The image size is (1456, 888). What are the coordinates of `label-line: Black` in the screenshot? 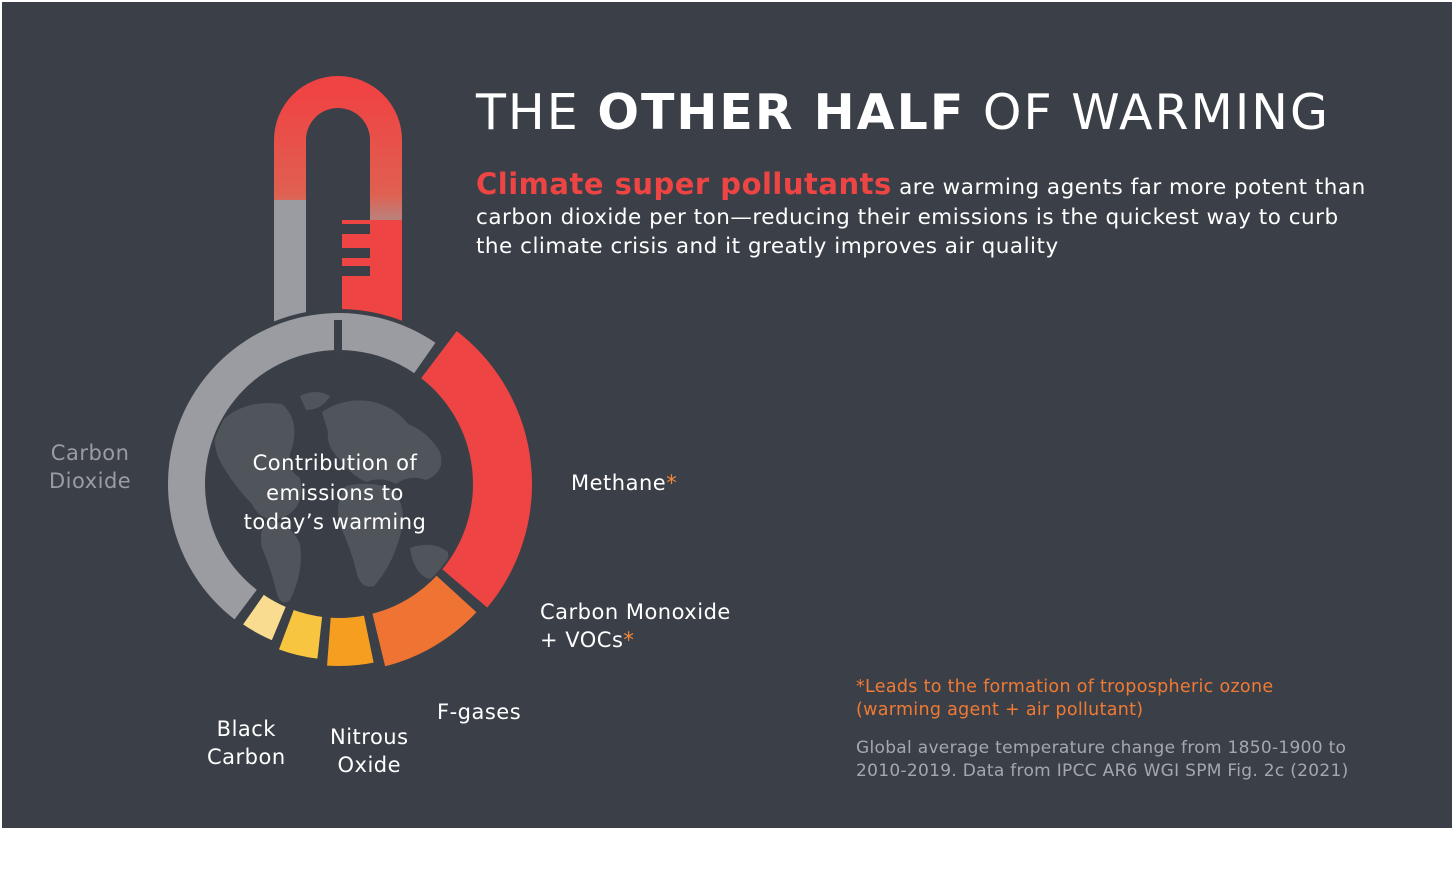 It's located at (246, 729).